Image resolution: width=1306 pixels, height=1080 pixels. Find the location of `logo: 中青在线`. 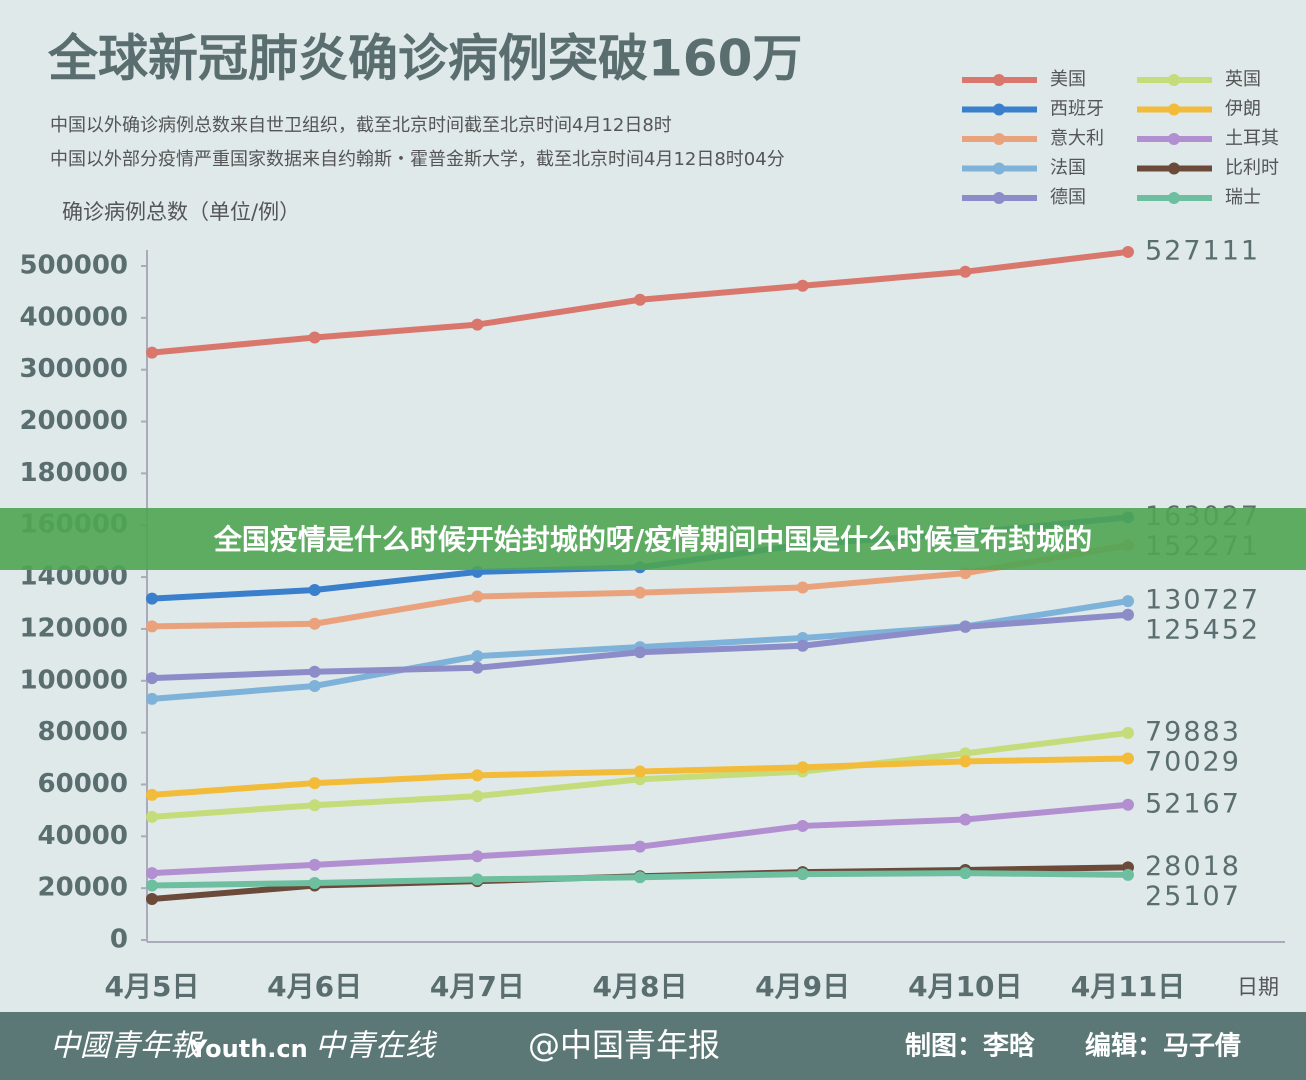

logo: 中青在线 is located at coordinates (376, 1046).